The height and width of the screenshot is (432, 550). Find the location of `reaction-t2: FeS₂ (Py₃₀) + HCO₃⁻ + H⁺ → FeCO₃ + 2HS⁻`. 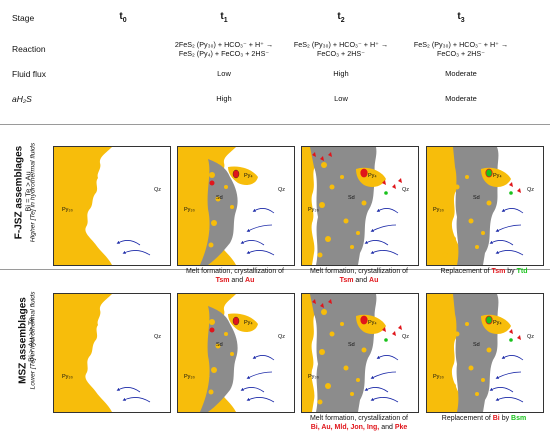

reaction-t2: FeS₂ (Py₃₀) + HCO₃⁻ + H⁺ → FeCO₃ + 2HS⁻ is located at coordinates (341, 49).